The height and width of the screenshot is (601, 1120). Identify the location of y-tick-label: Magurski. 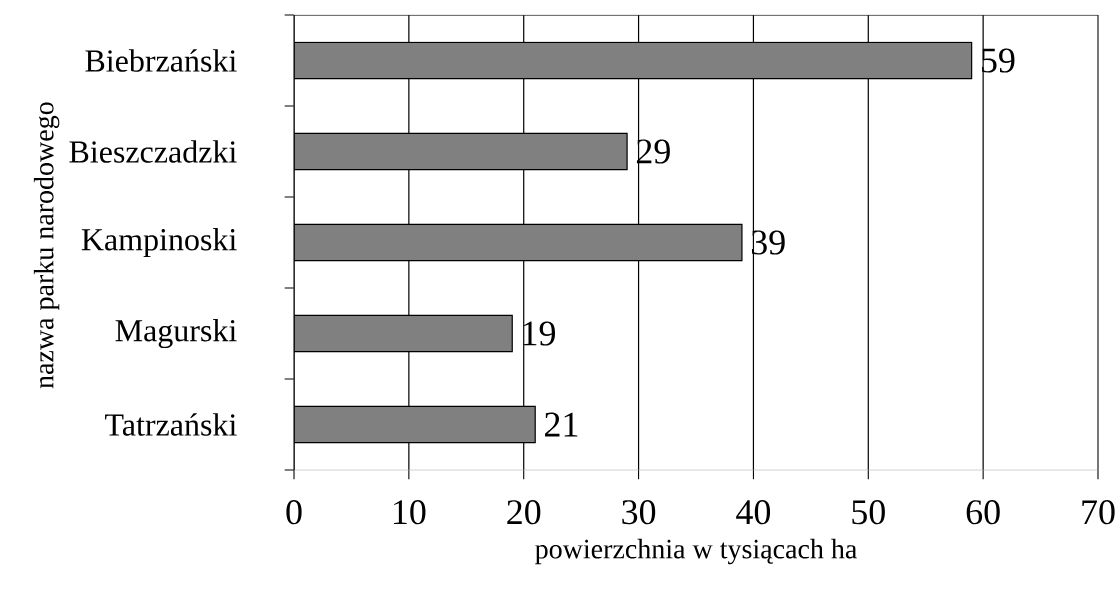
(176, 333).